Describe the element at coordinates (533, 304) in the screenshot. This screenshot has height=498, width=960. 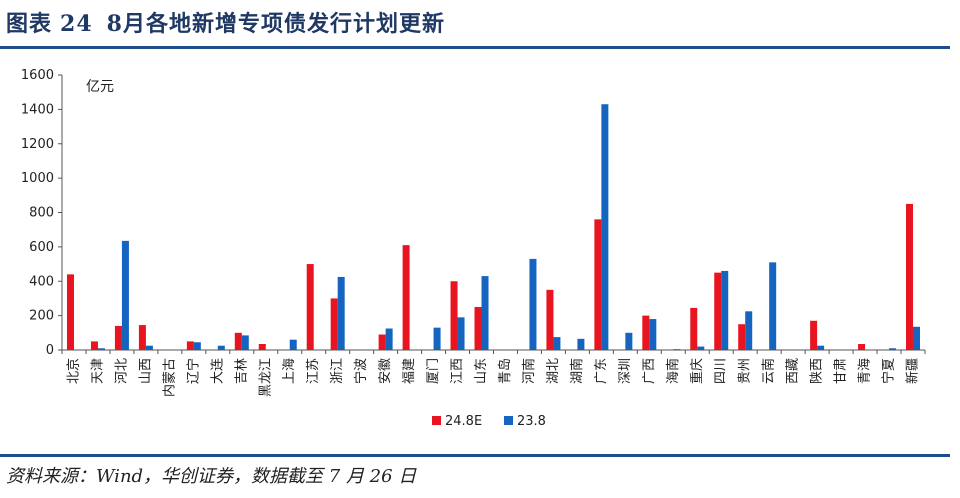
I see `bar-23.8-河南` at that location.